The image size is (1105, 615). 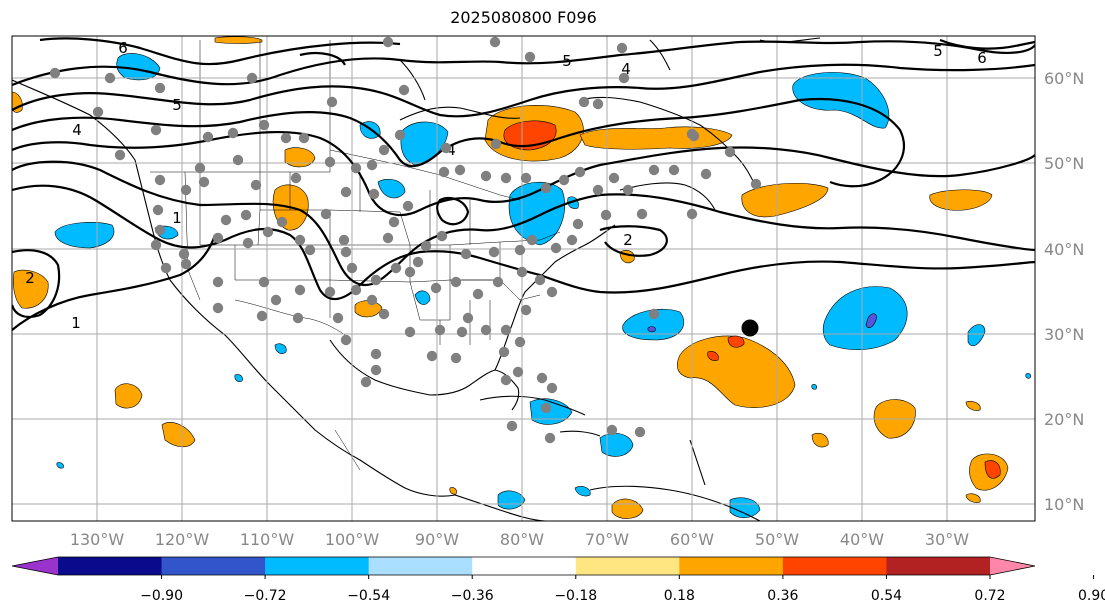 I want to click on colorbar-tick-label: −0.90, so click(x=161, y=596).